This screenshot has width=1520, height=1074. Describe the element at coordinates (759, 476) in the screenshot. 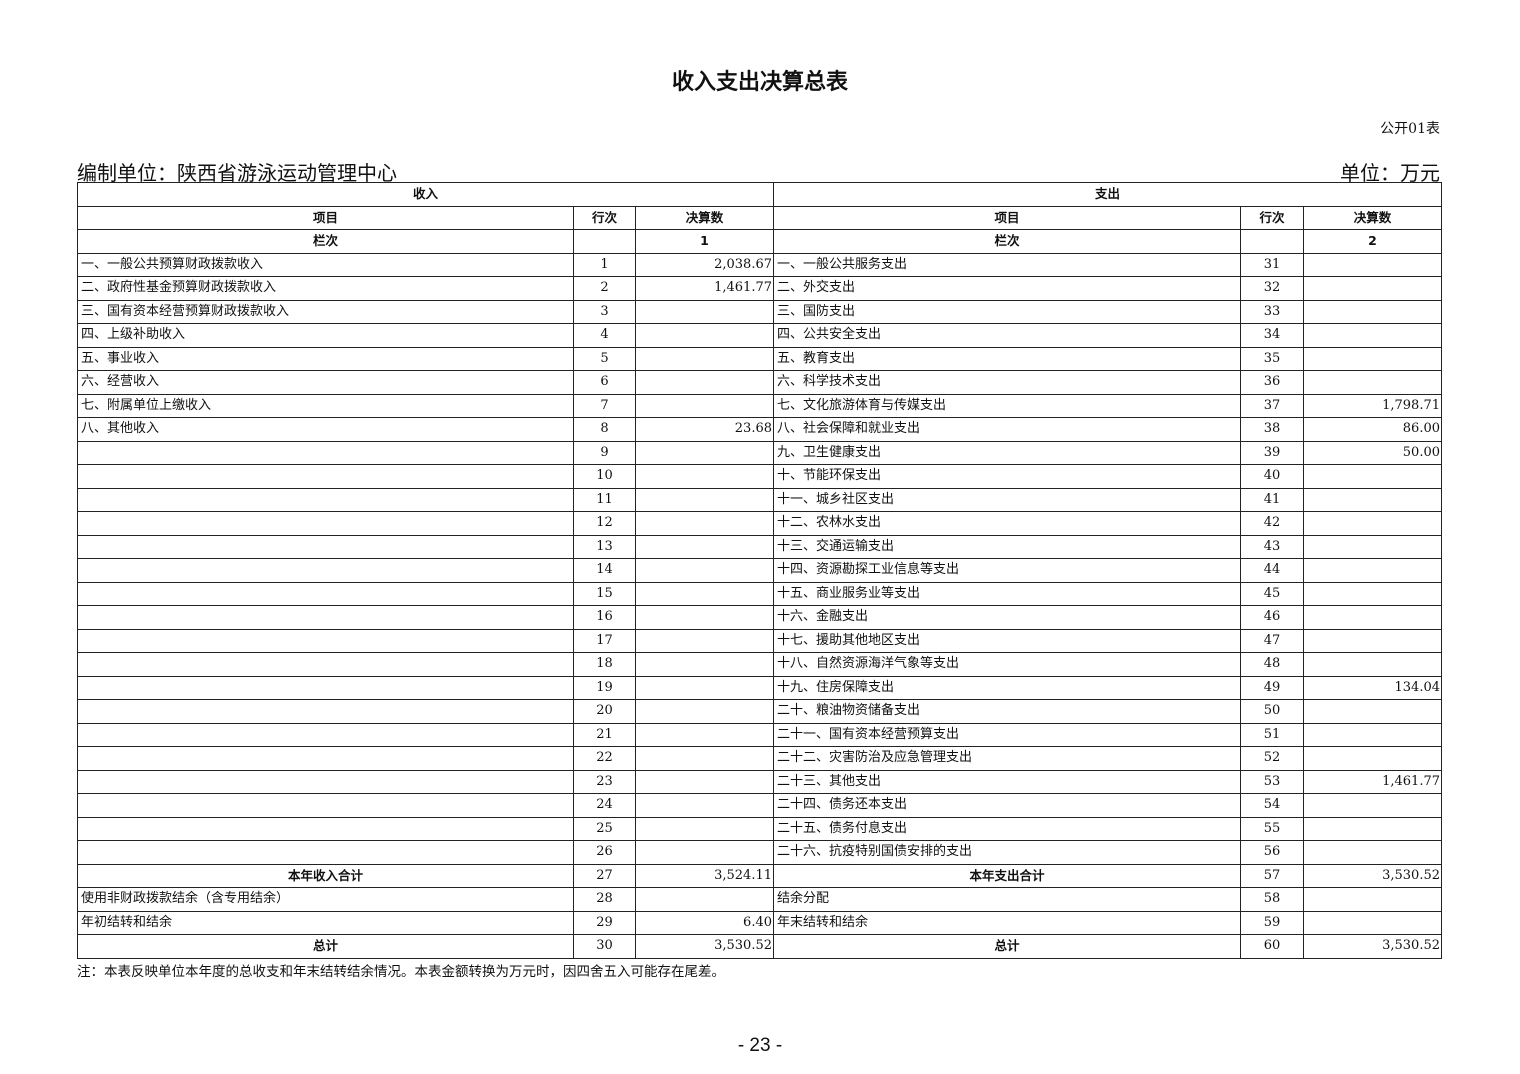

I see `table-row: 10 十、节能环保支出 40` at that location.